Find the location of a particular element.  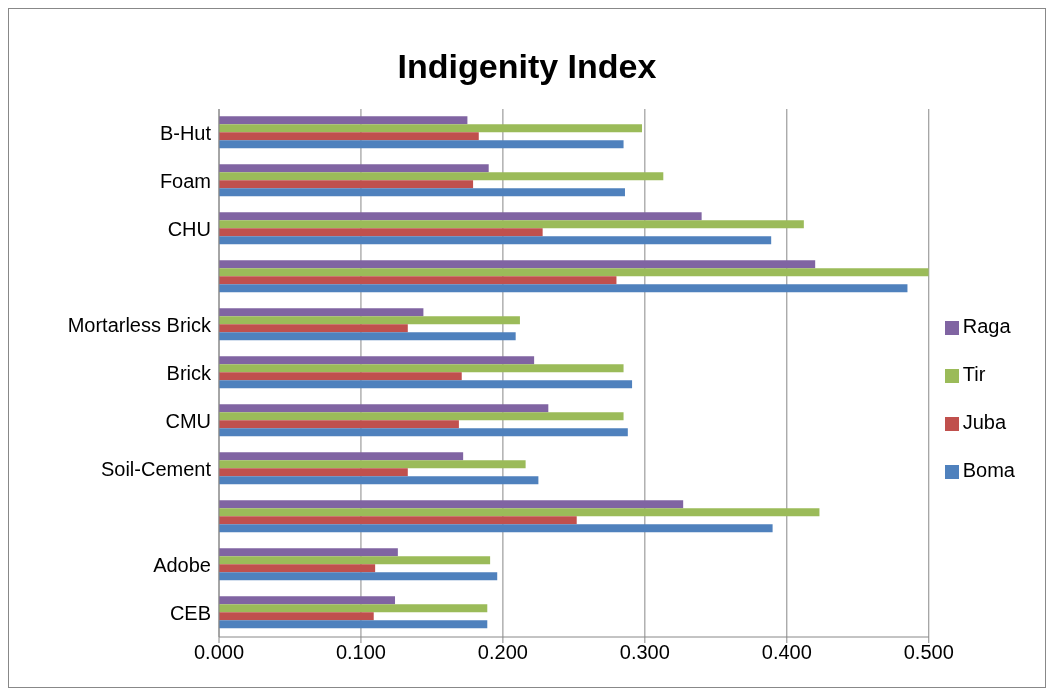

y-tick-label: CEB is located at coordinates (190, 613).